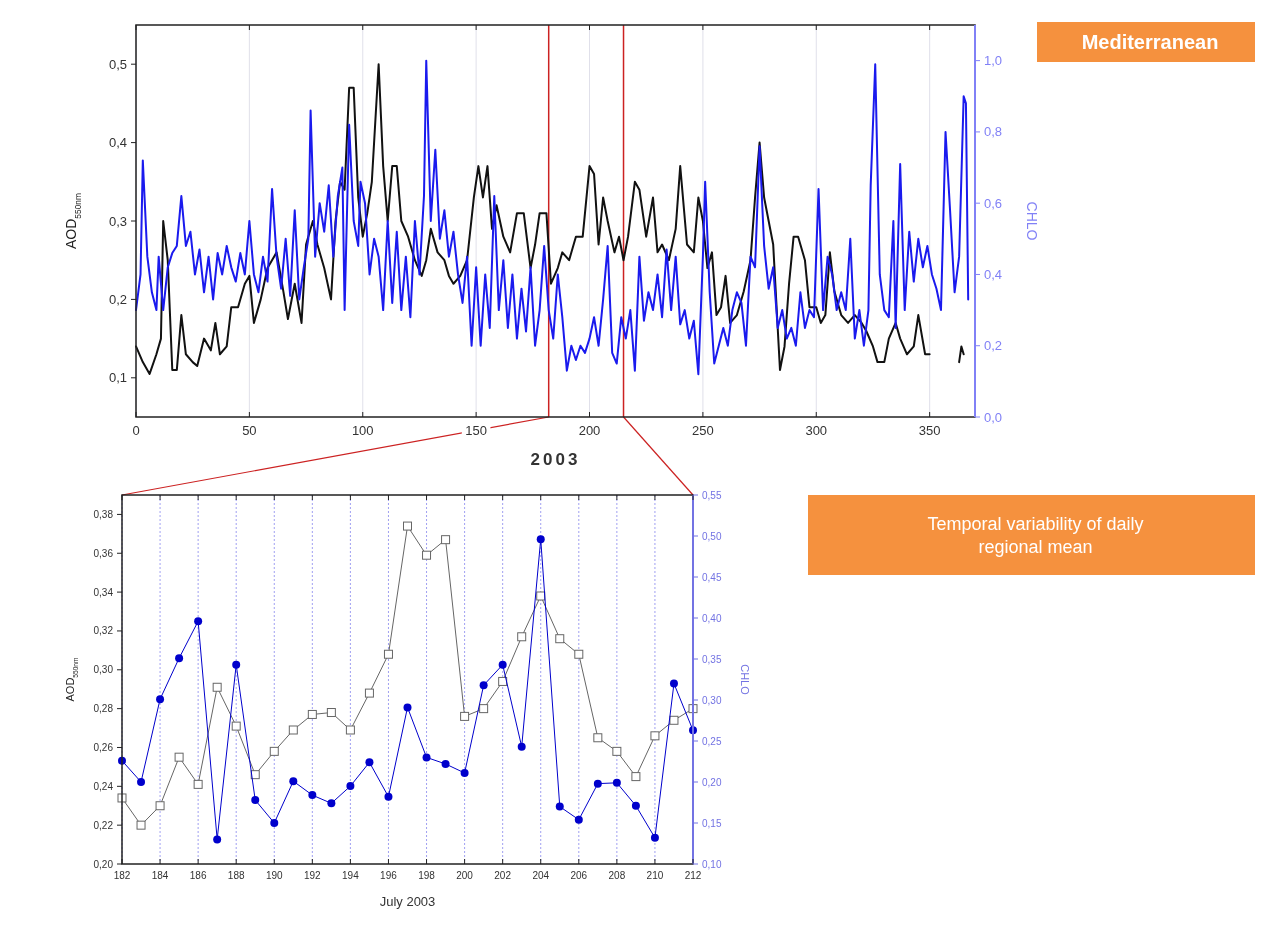 The image size is (1263, 929). I want to click on x-tick-label: 208, so click(617, 875).